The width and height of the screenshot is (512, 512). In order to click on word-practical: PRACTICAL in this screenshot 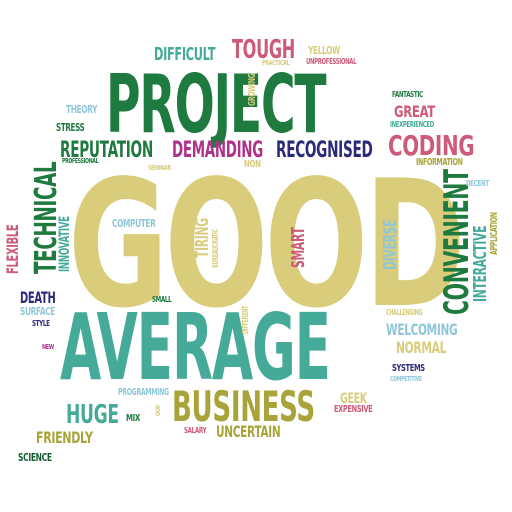, I will do `click(276, 63)`.